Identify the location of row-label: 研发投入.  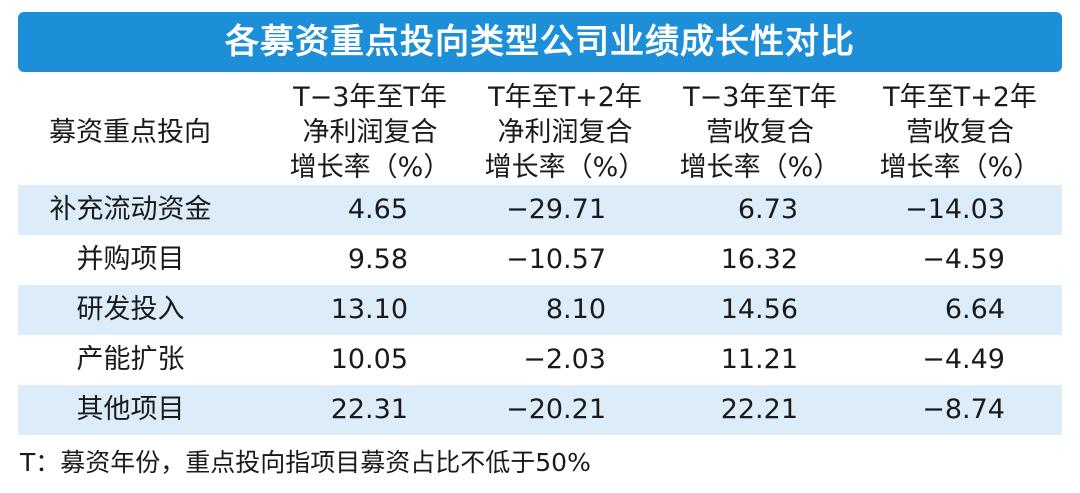
(130, 309).